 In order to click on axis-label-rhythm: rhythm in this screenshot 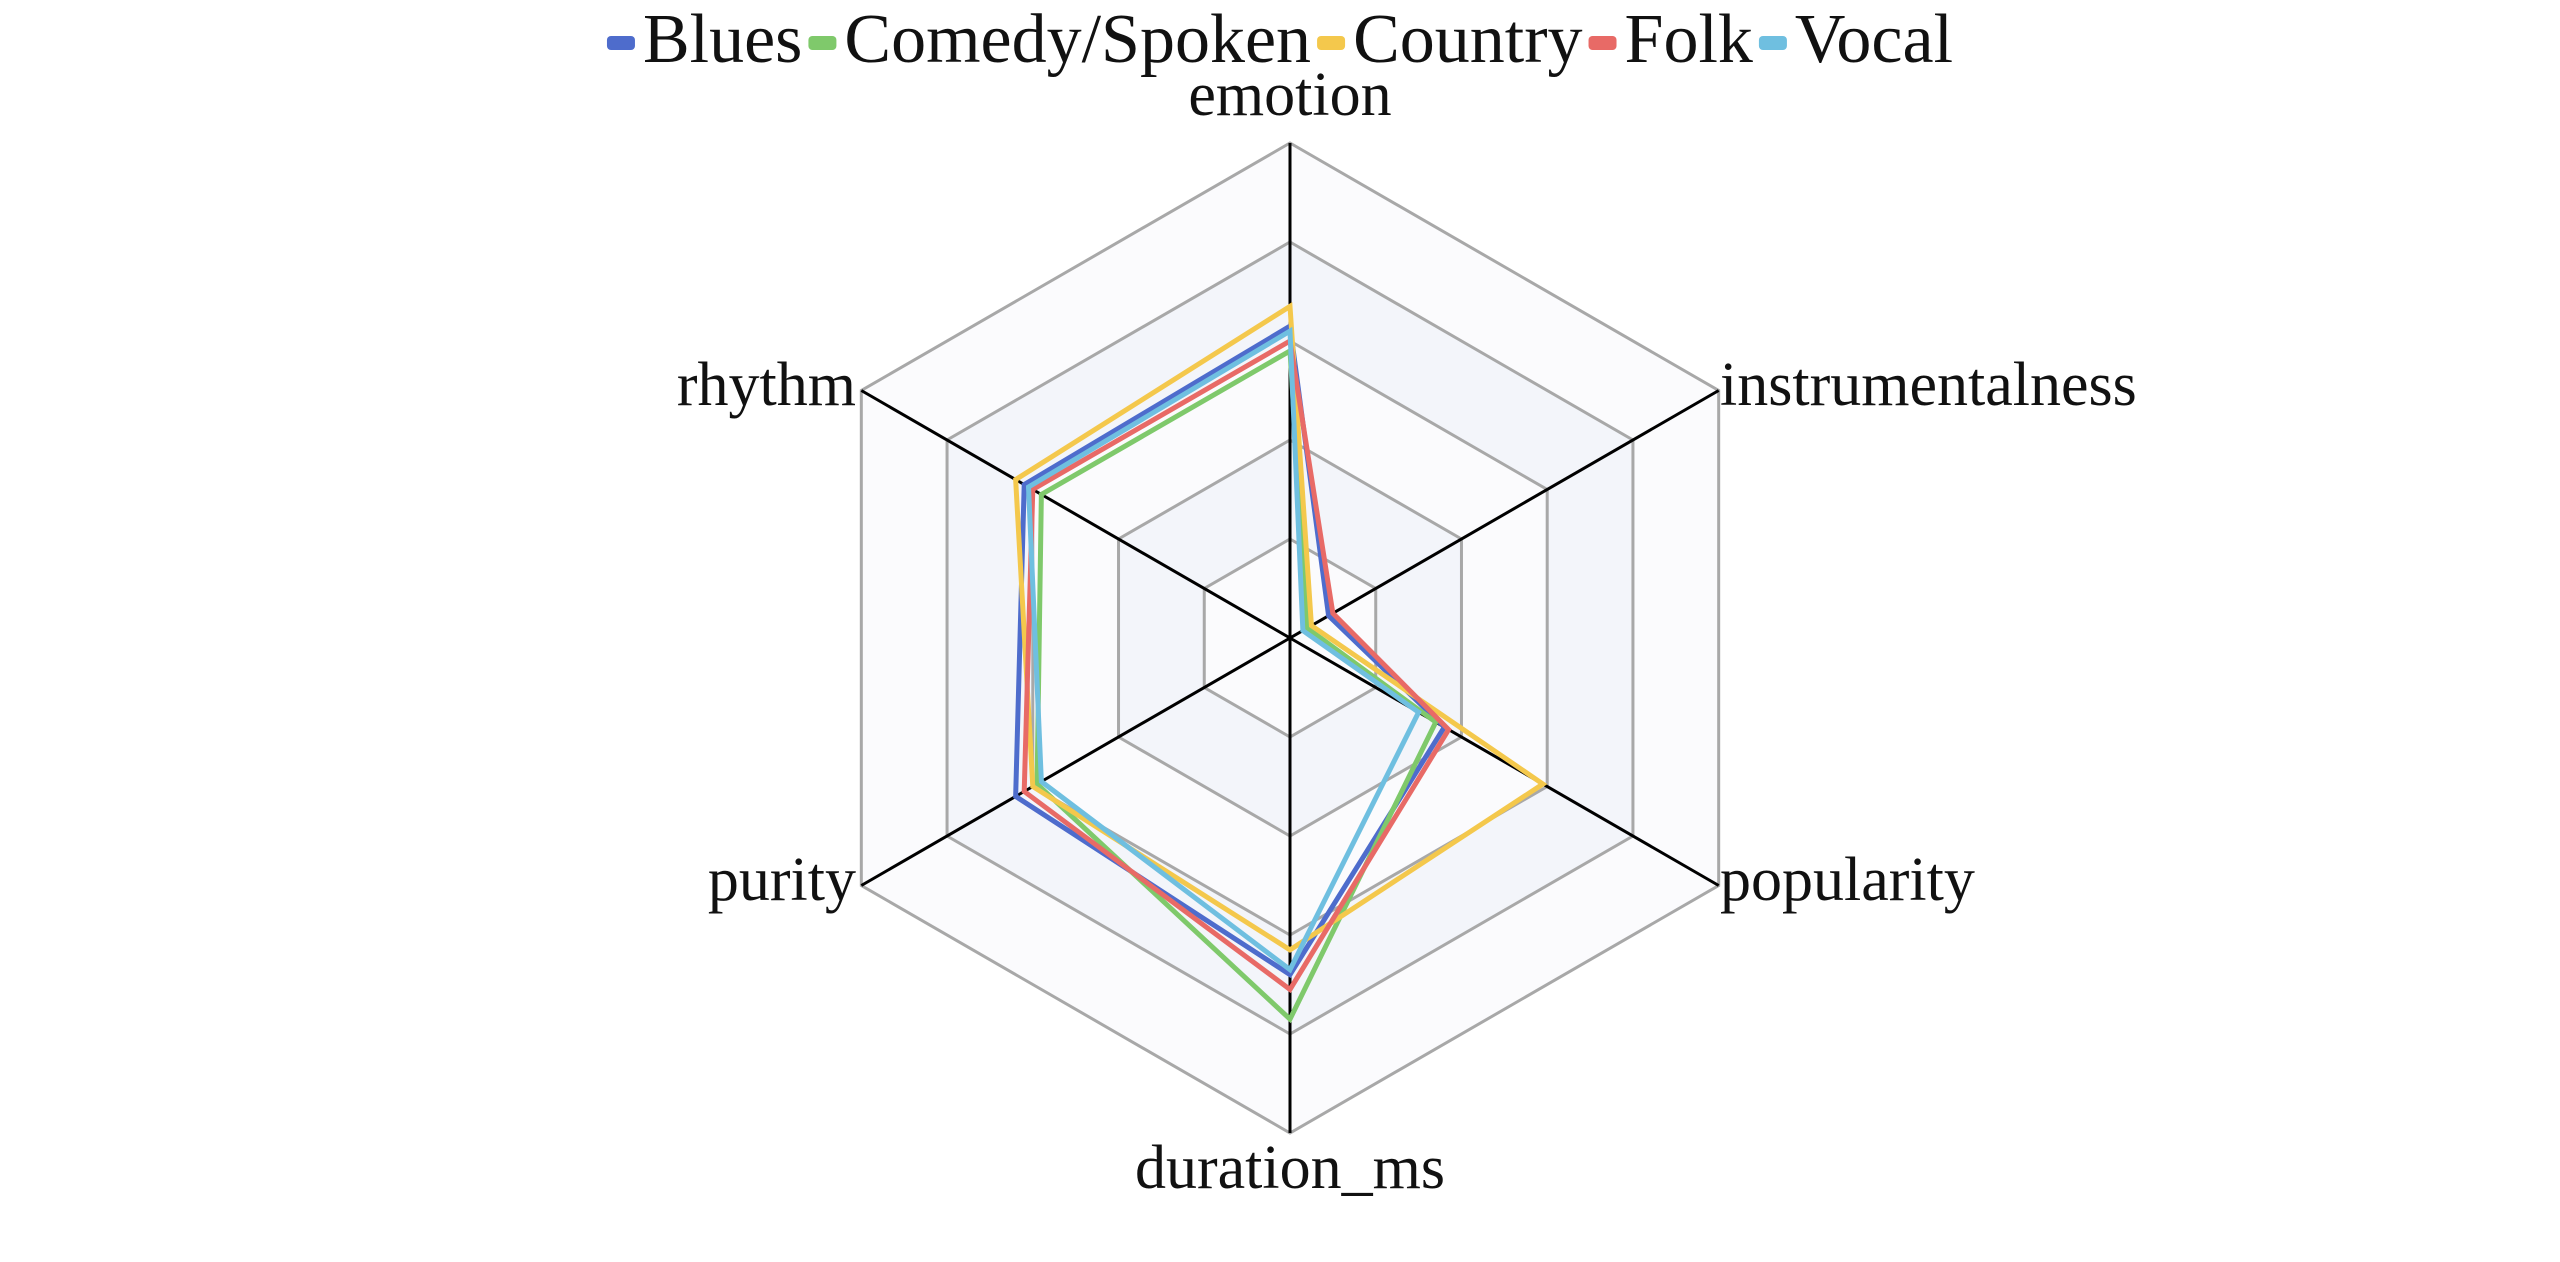, I will do `click(766, 385)`.